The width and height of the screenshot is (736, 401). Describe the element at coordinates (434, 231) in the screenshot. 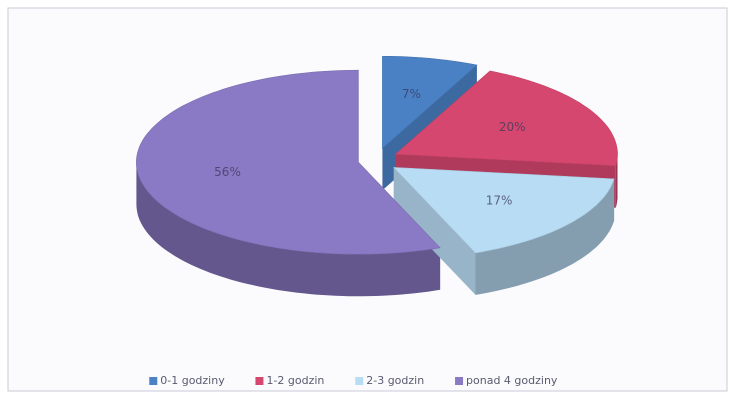

I see `slice-wall` at that location.